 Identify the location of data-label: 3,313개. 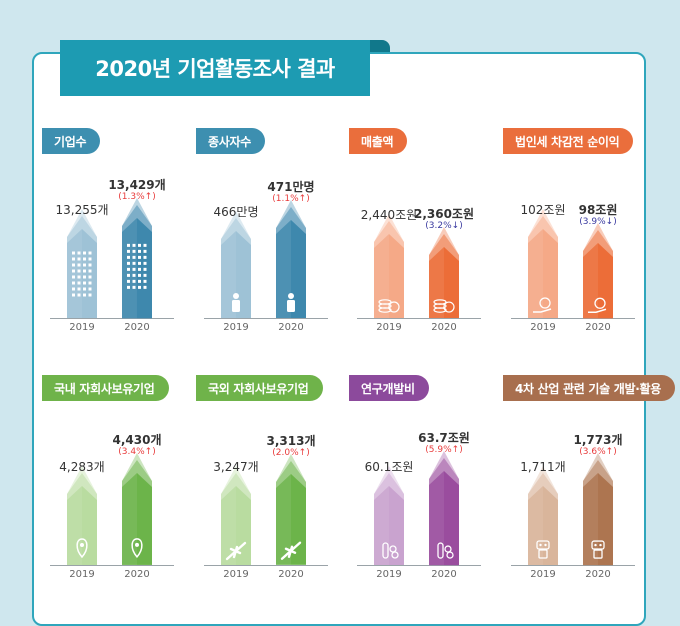
(291, 441).